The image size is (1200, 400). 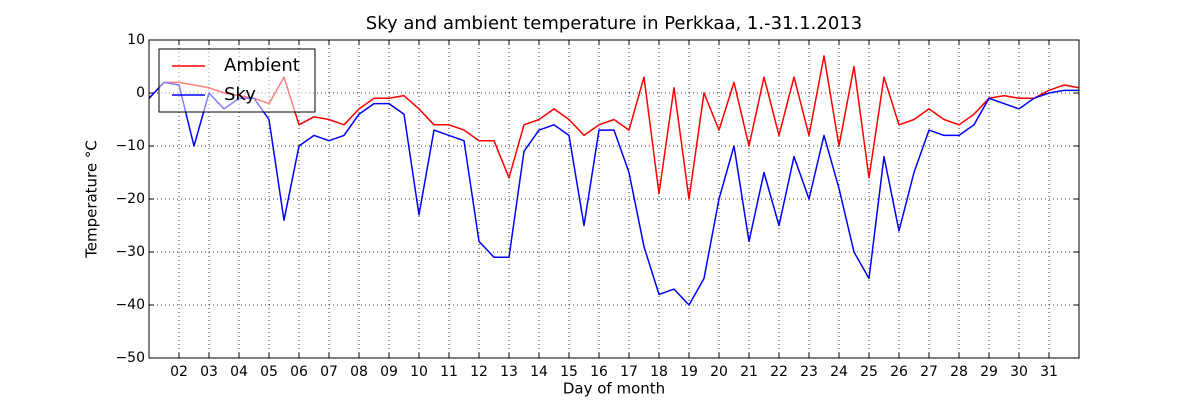 I want to click on x-tick-label: 06, so click(x=299, y=372).